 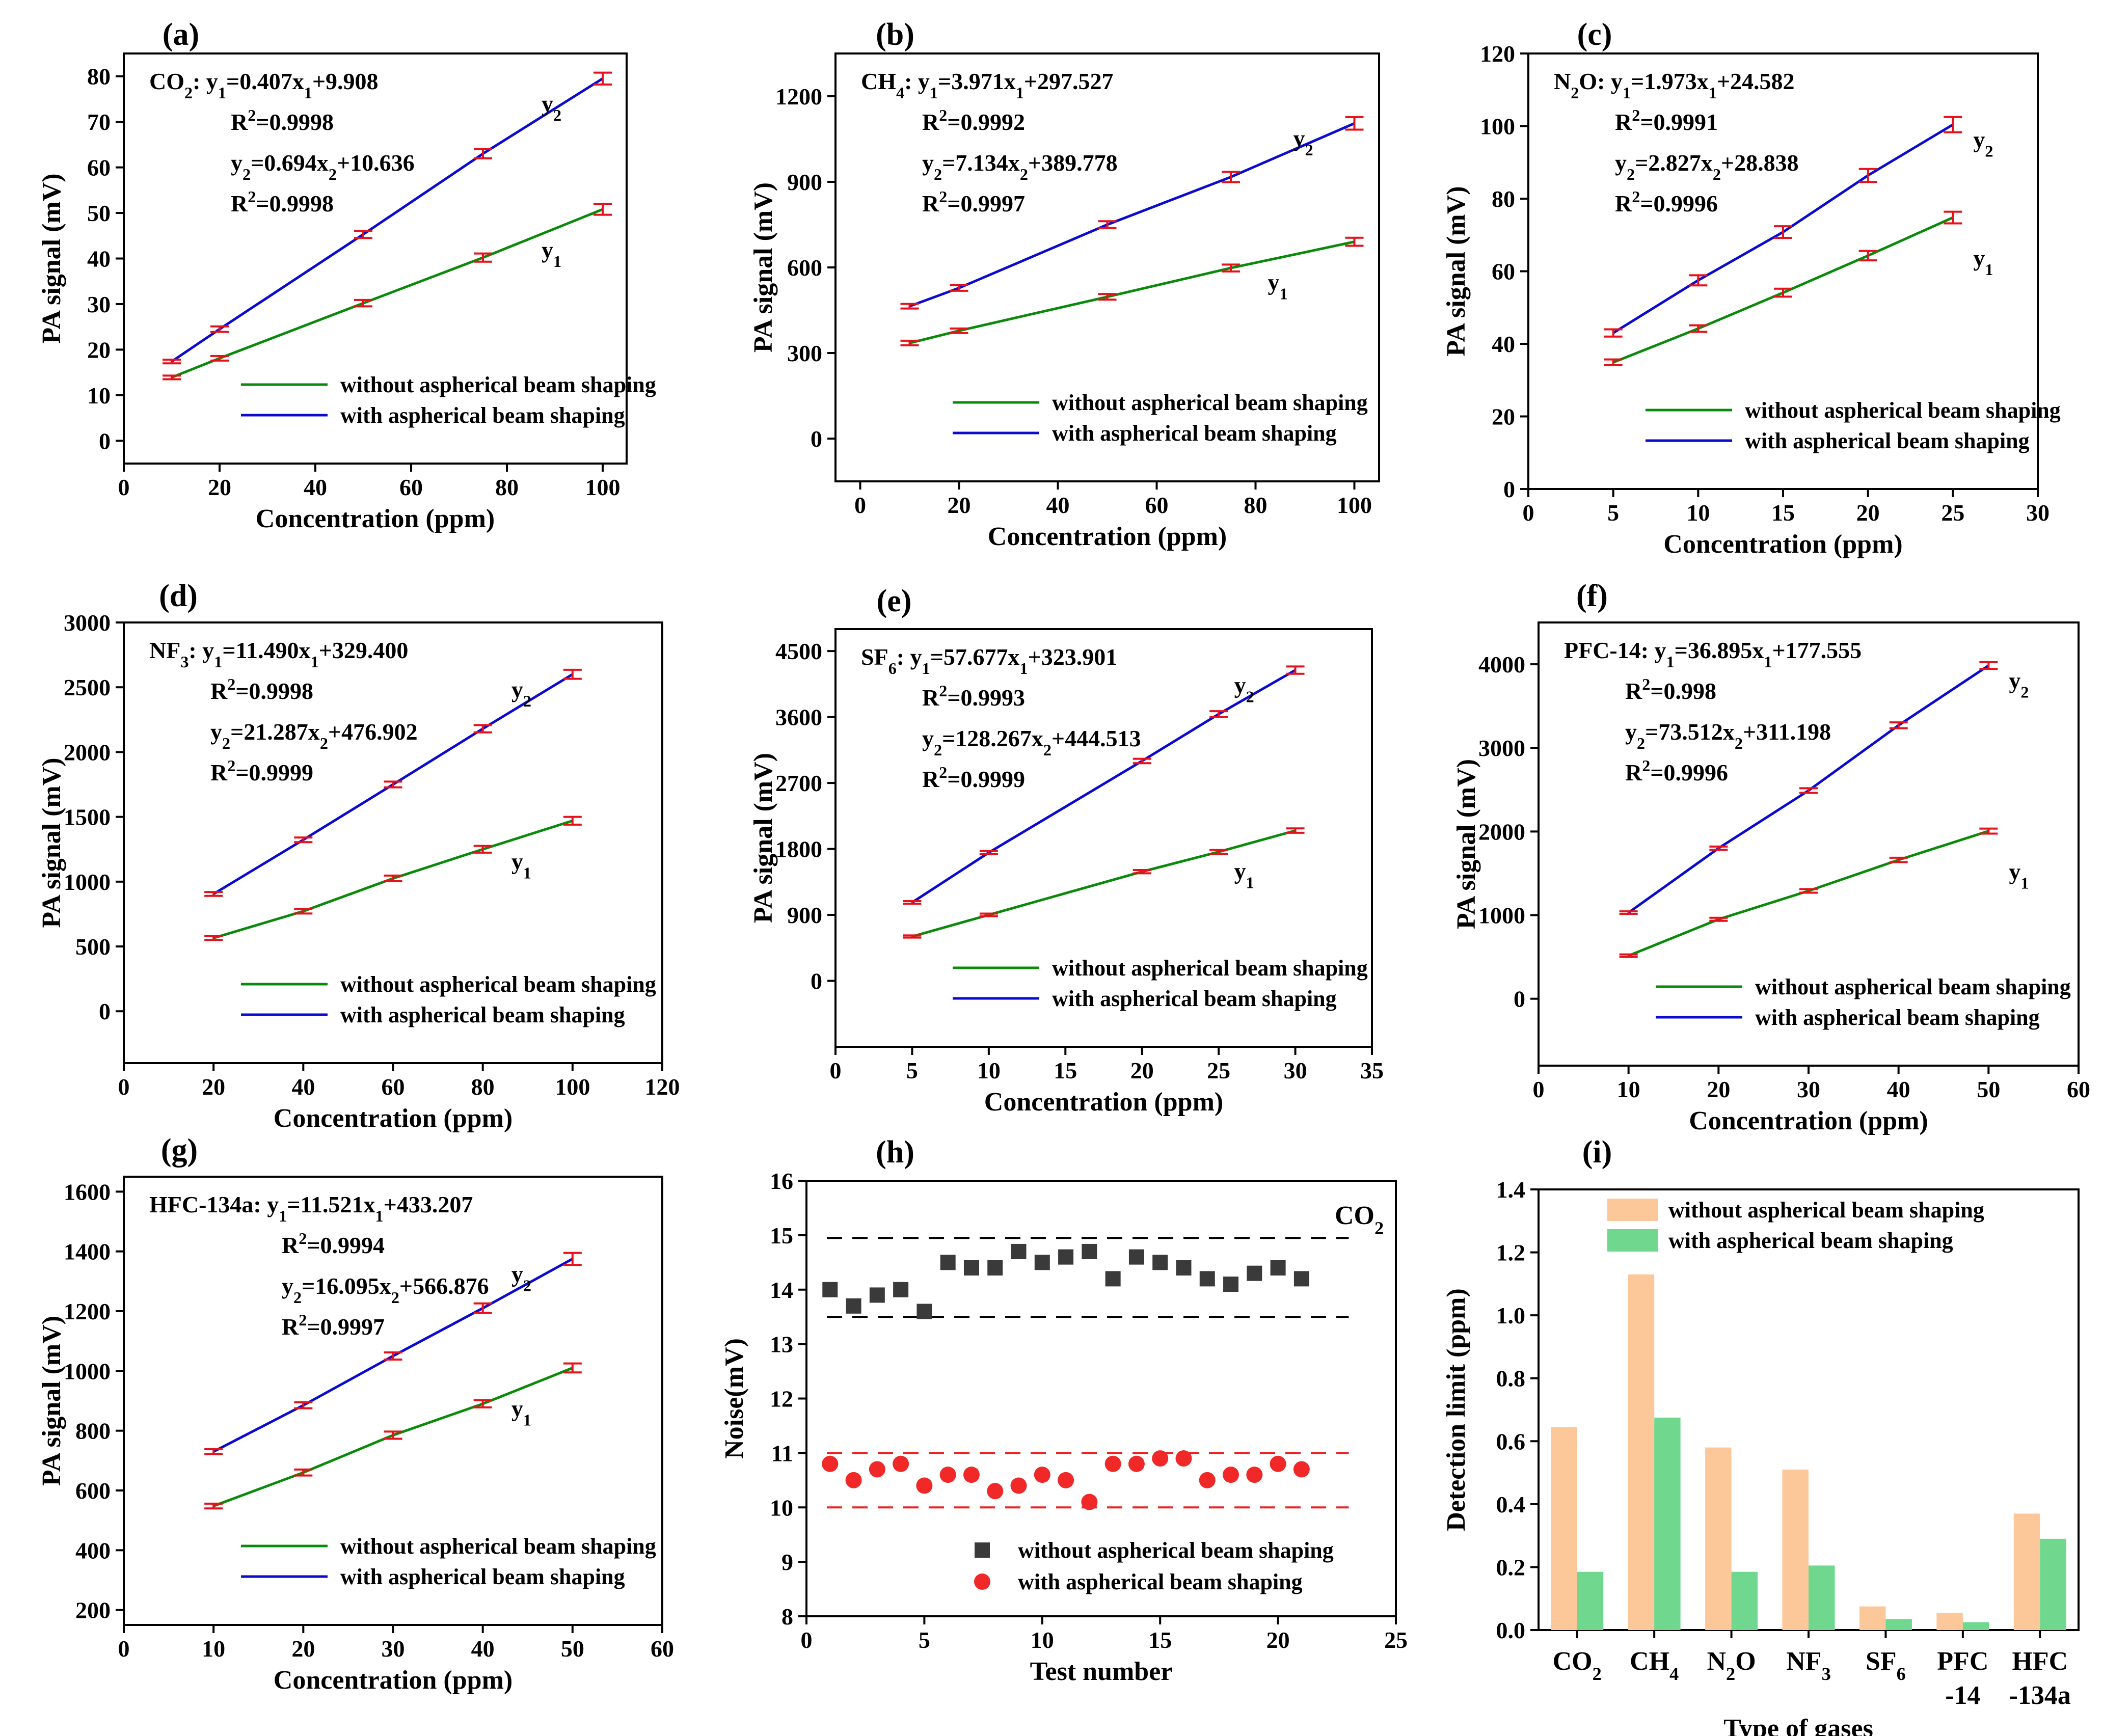 I want to click on panel-label-d: (d), so click(x=178, y=596).